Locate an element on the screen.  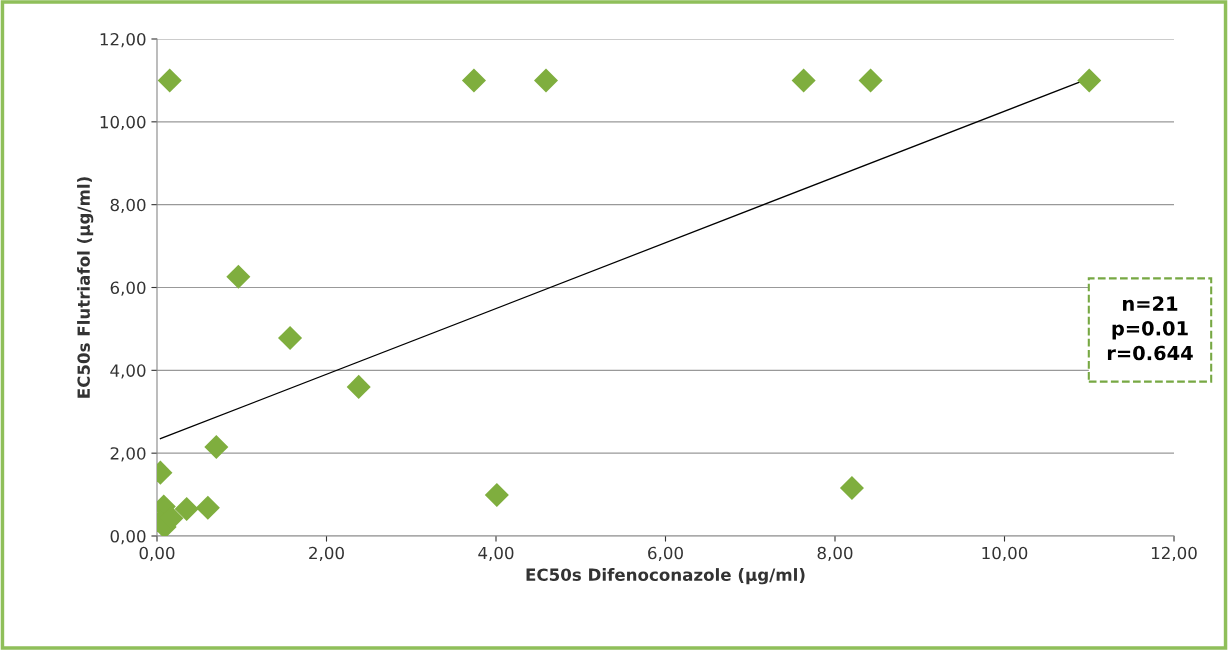
annotation: n=21 p=0.01 r=0.644 is located at coordinates (1150, 328).